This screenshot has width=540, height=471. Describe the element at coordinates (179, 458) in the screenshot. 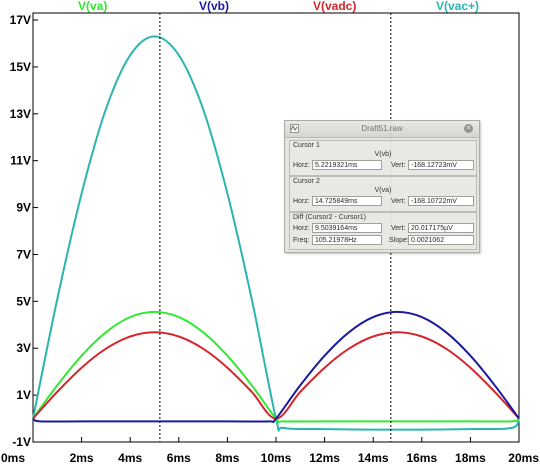

I see `x-tick-label: 6ms` at that location.